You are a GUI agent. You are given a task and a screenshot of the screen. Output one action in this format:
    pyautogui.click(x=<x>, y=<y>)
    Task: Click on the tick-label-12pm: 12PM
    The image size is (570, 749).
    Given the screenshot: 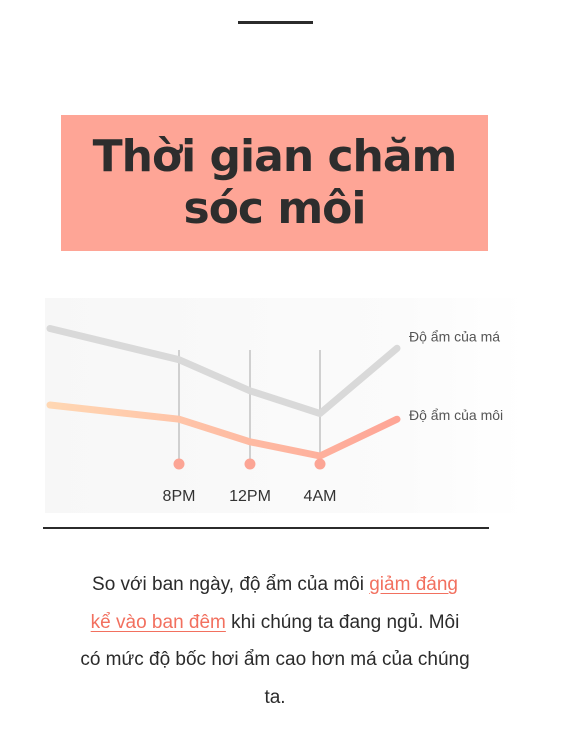 What is the action you would take?
    pyautogui.click(x=250, y=496)
    